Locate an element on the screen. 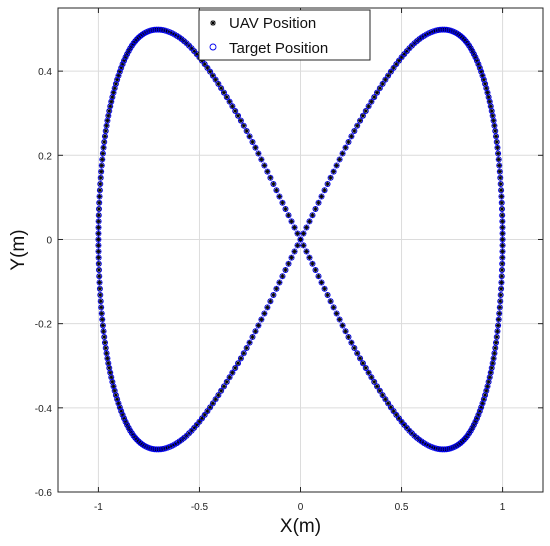  y-tick-label: 0 is located at coordinates (49, 240).